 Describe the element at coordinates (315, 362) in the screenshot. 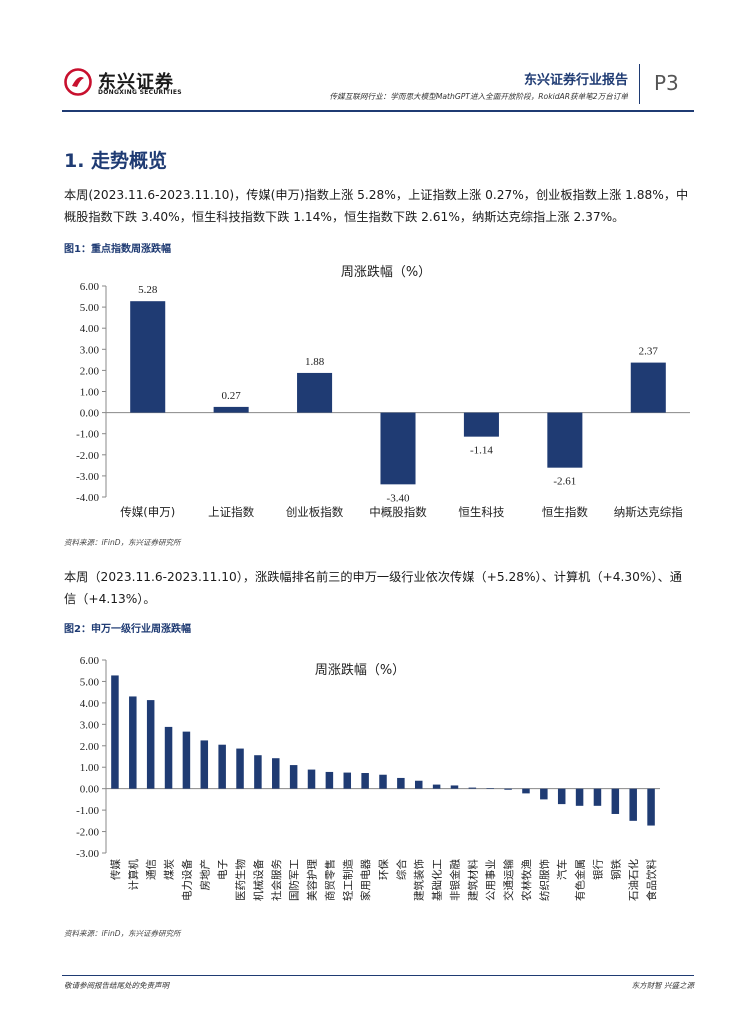

I see `bar-value-label: 1.88` at that location.